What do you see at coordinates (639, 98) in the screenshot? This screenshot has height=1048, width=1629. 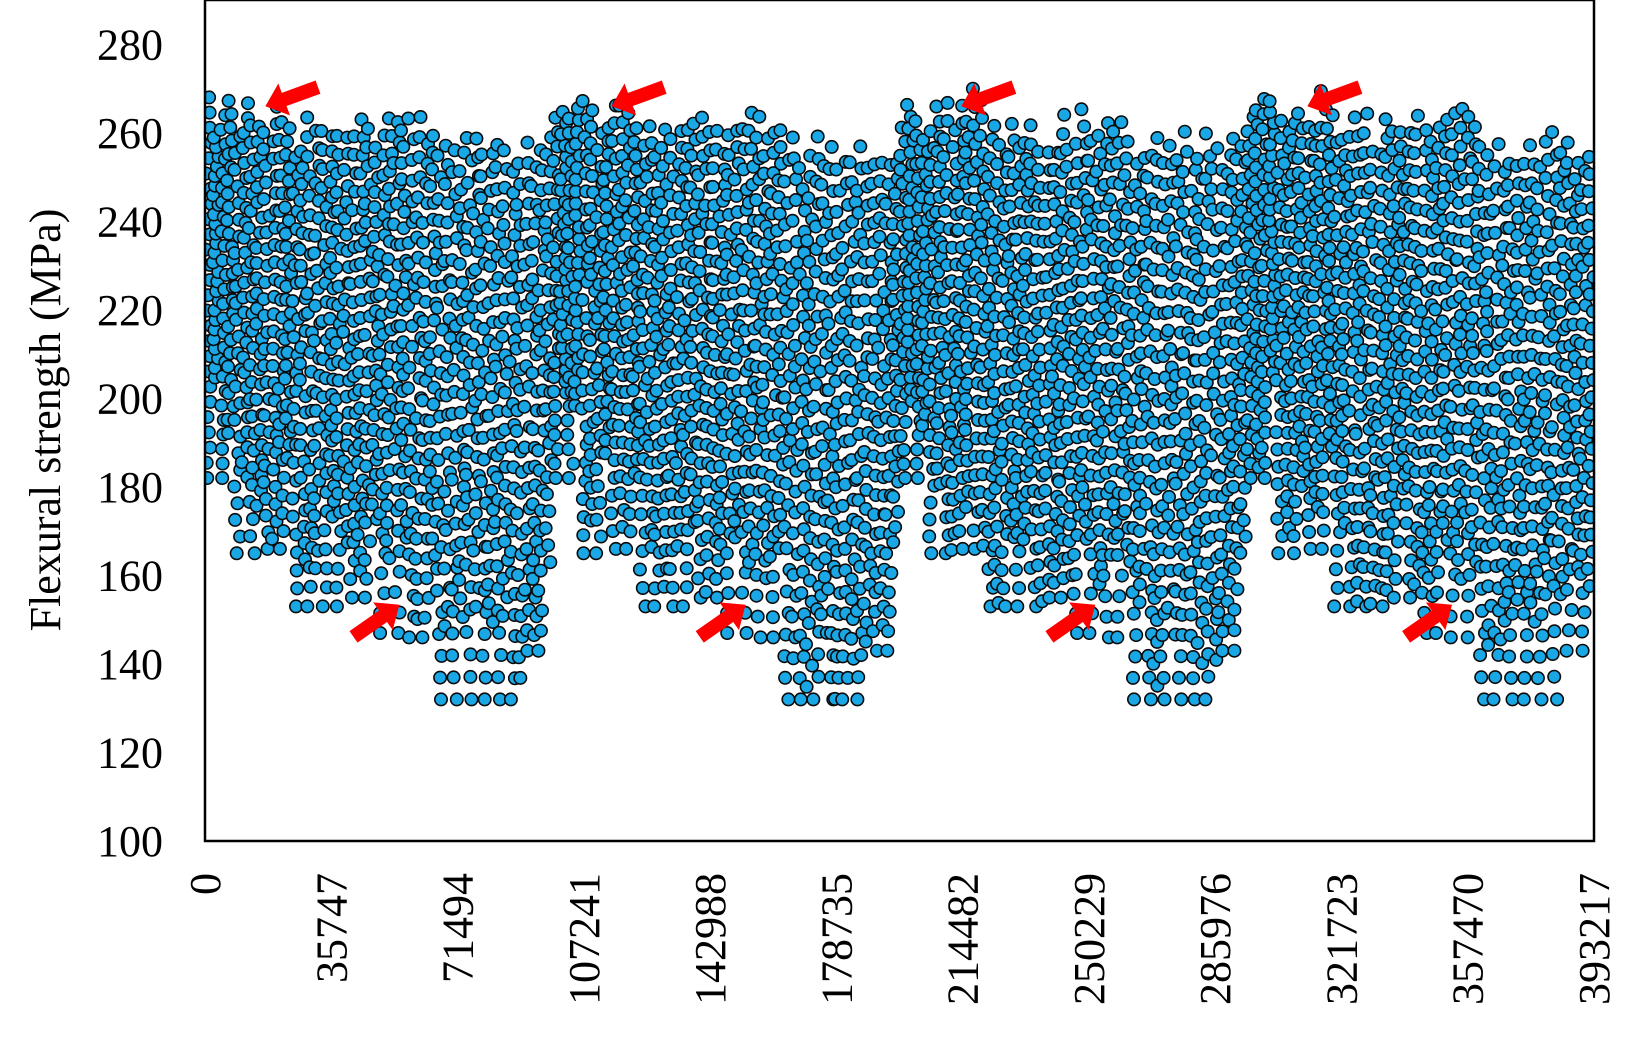 I see `red-arrow-annotation` at bounding box center [639, 98].